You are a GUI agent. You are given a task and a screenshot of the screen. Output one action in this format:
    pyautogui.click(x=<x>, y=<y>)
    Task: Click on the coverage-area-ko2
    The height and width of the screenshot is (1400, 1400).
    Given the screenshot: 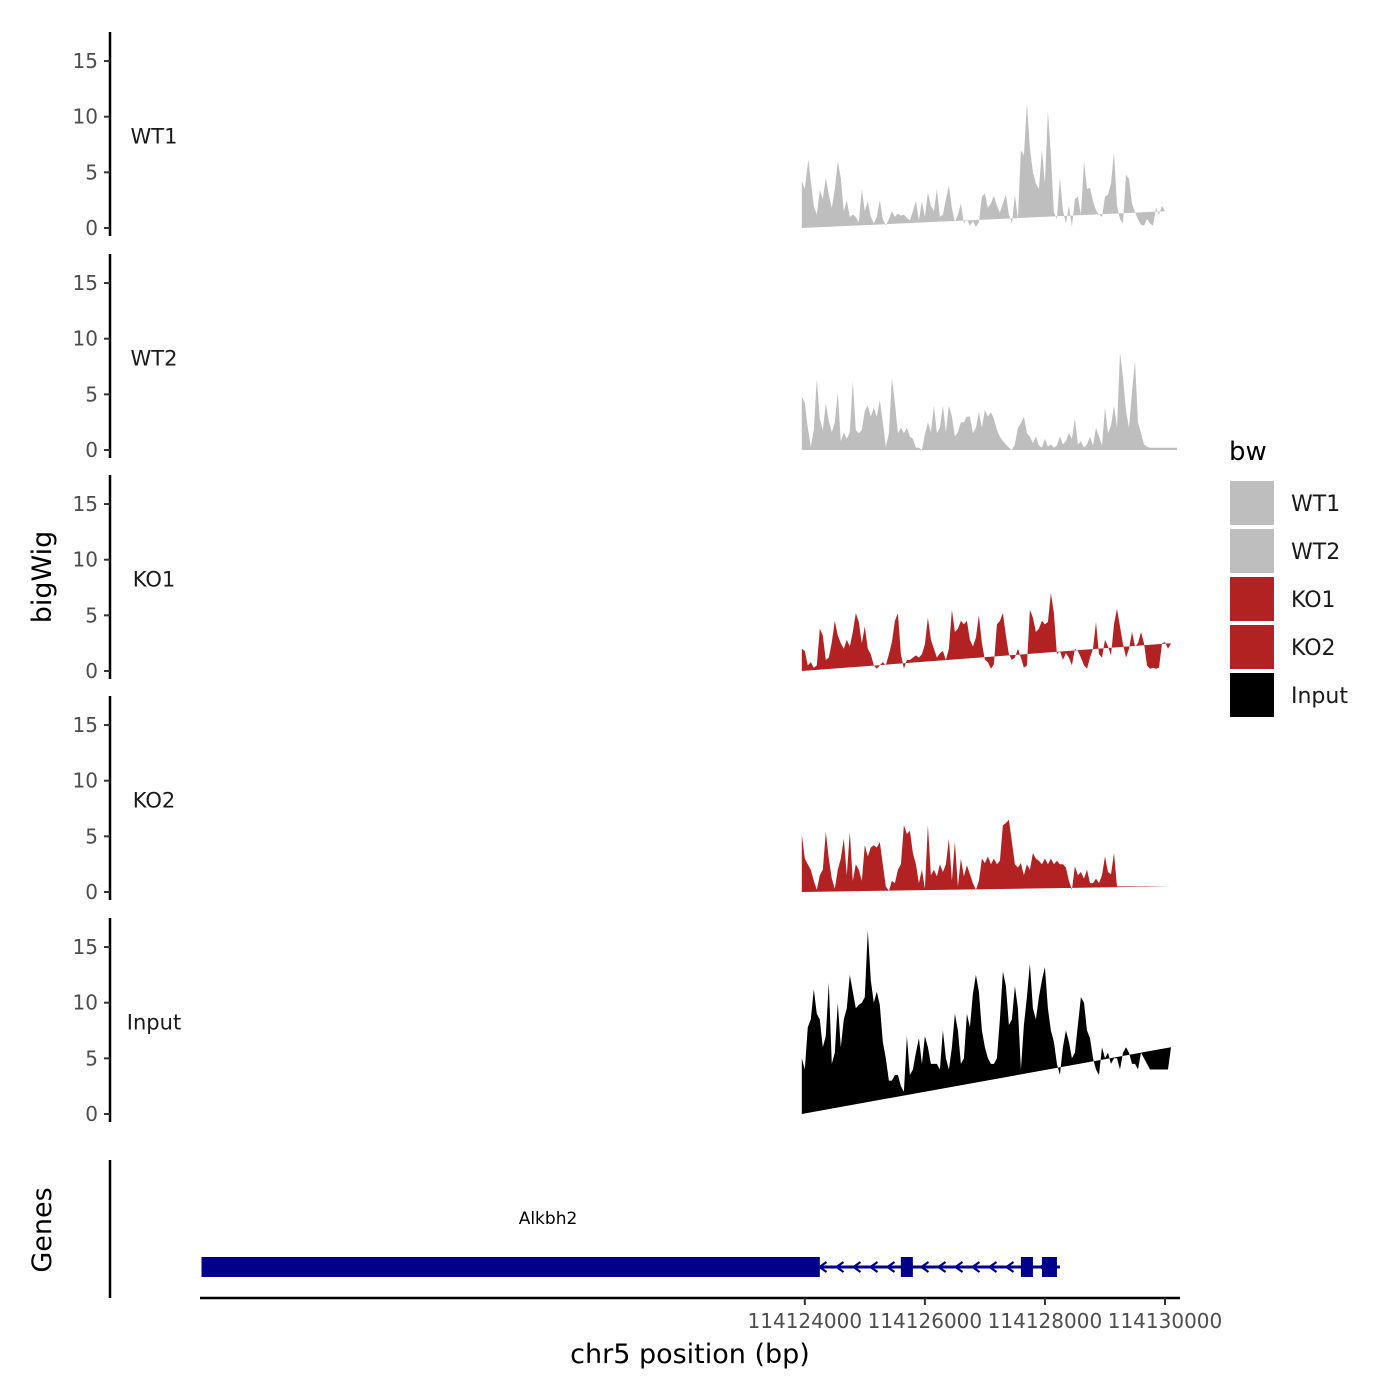 What is the action you would take?
    pyautogui.click(x=986, y=855)
    